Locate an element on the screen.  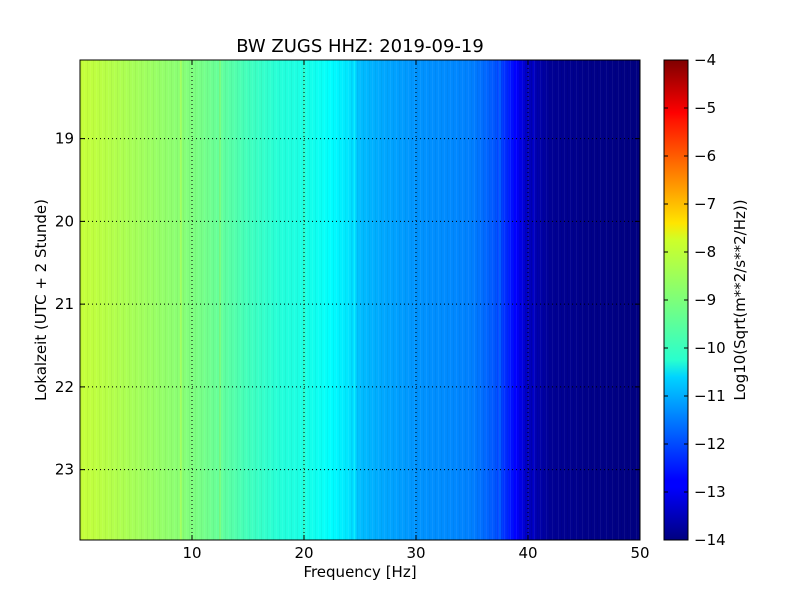
x-tick-label: 40 is located at coordinates (527, 553).